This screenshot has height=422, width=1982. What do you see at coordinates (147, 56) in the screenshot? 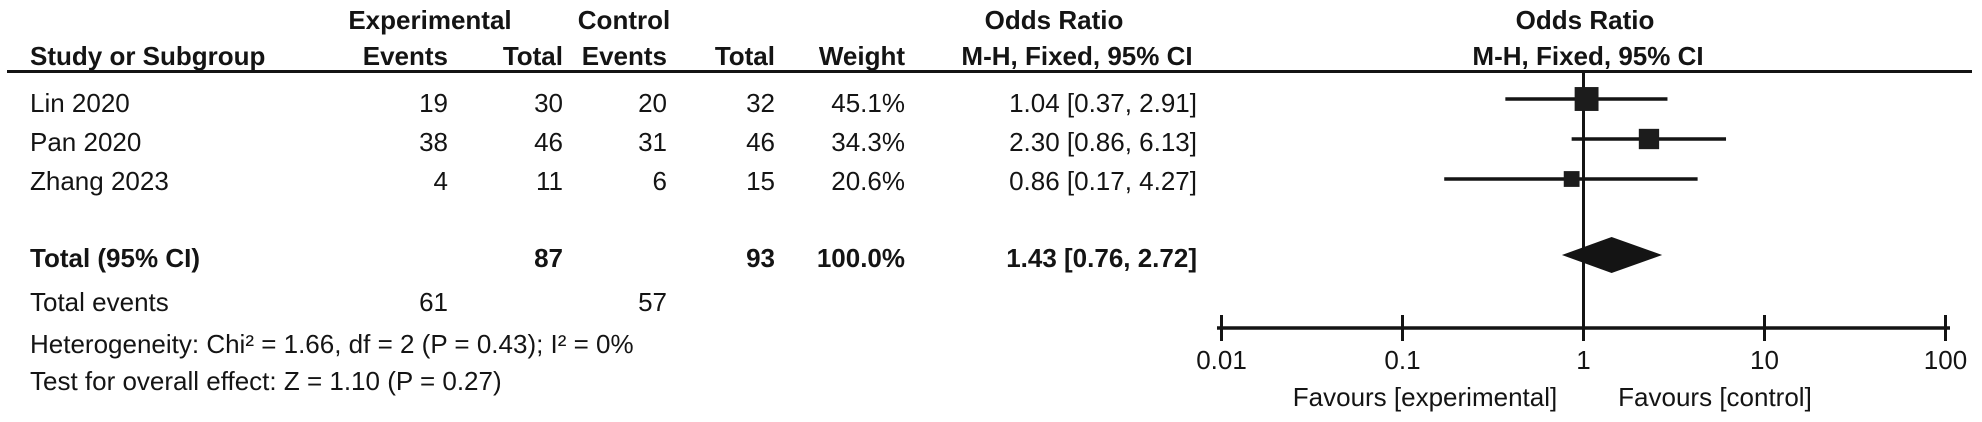
I see `header-study: Study or Subgroup` at bounding box center [147, 56].